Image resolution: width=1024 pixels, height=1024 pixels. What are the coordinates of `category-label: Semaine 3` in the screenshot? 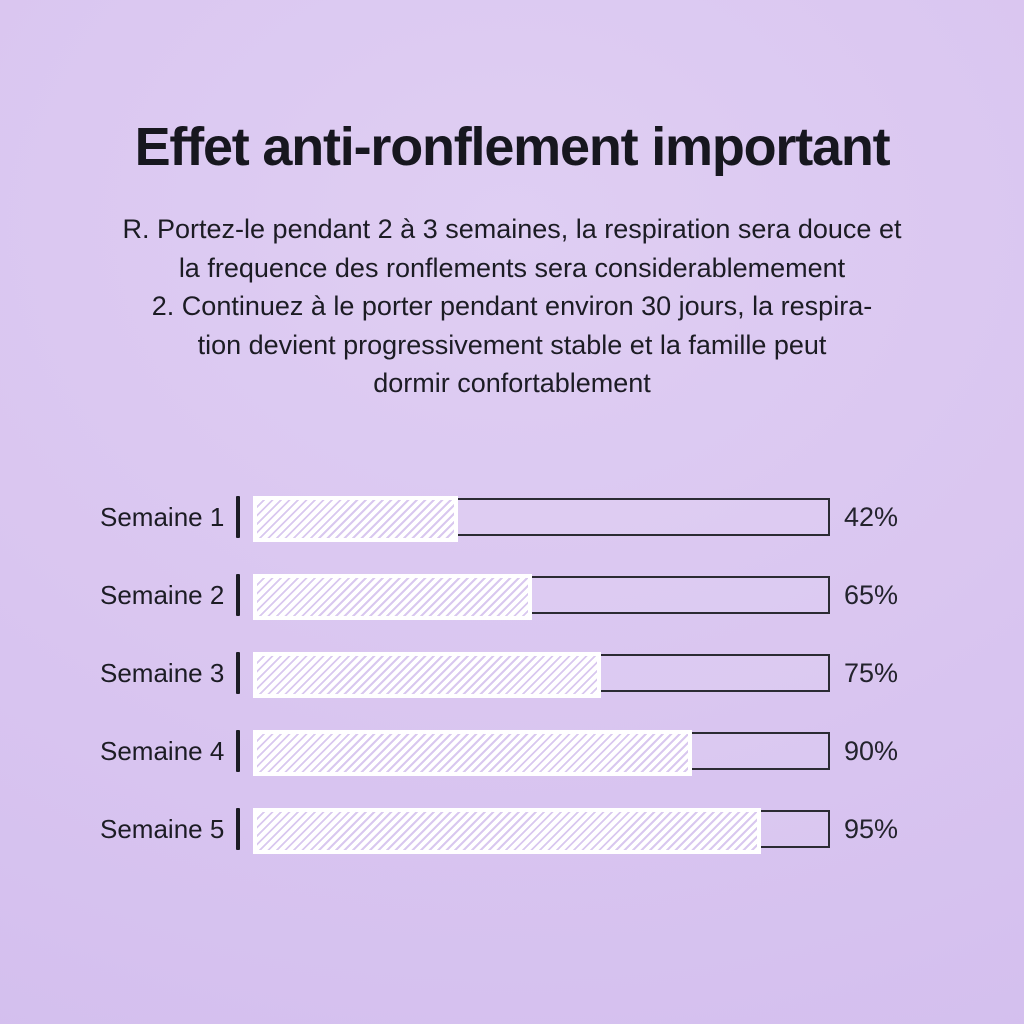 It's located at (162, 672).